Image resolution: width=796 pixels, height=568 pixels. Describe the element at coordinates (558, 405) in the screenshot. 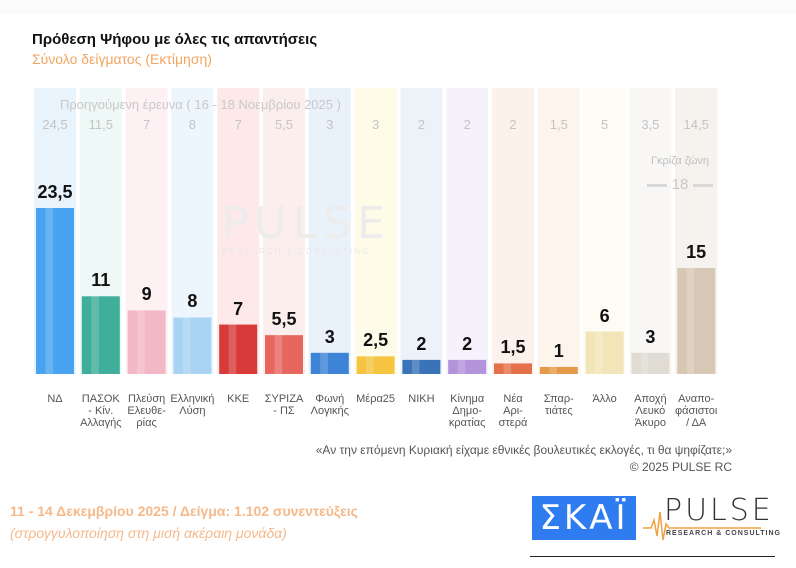

I see `category-label: Σπαρ- τιάτες` at that location.